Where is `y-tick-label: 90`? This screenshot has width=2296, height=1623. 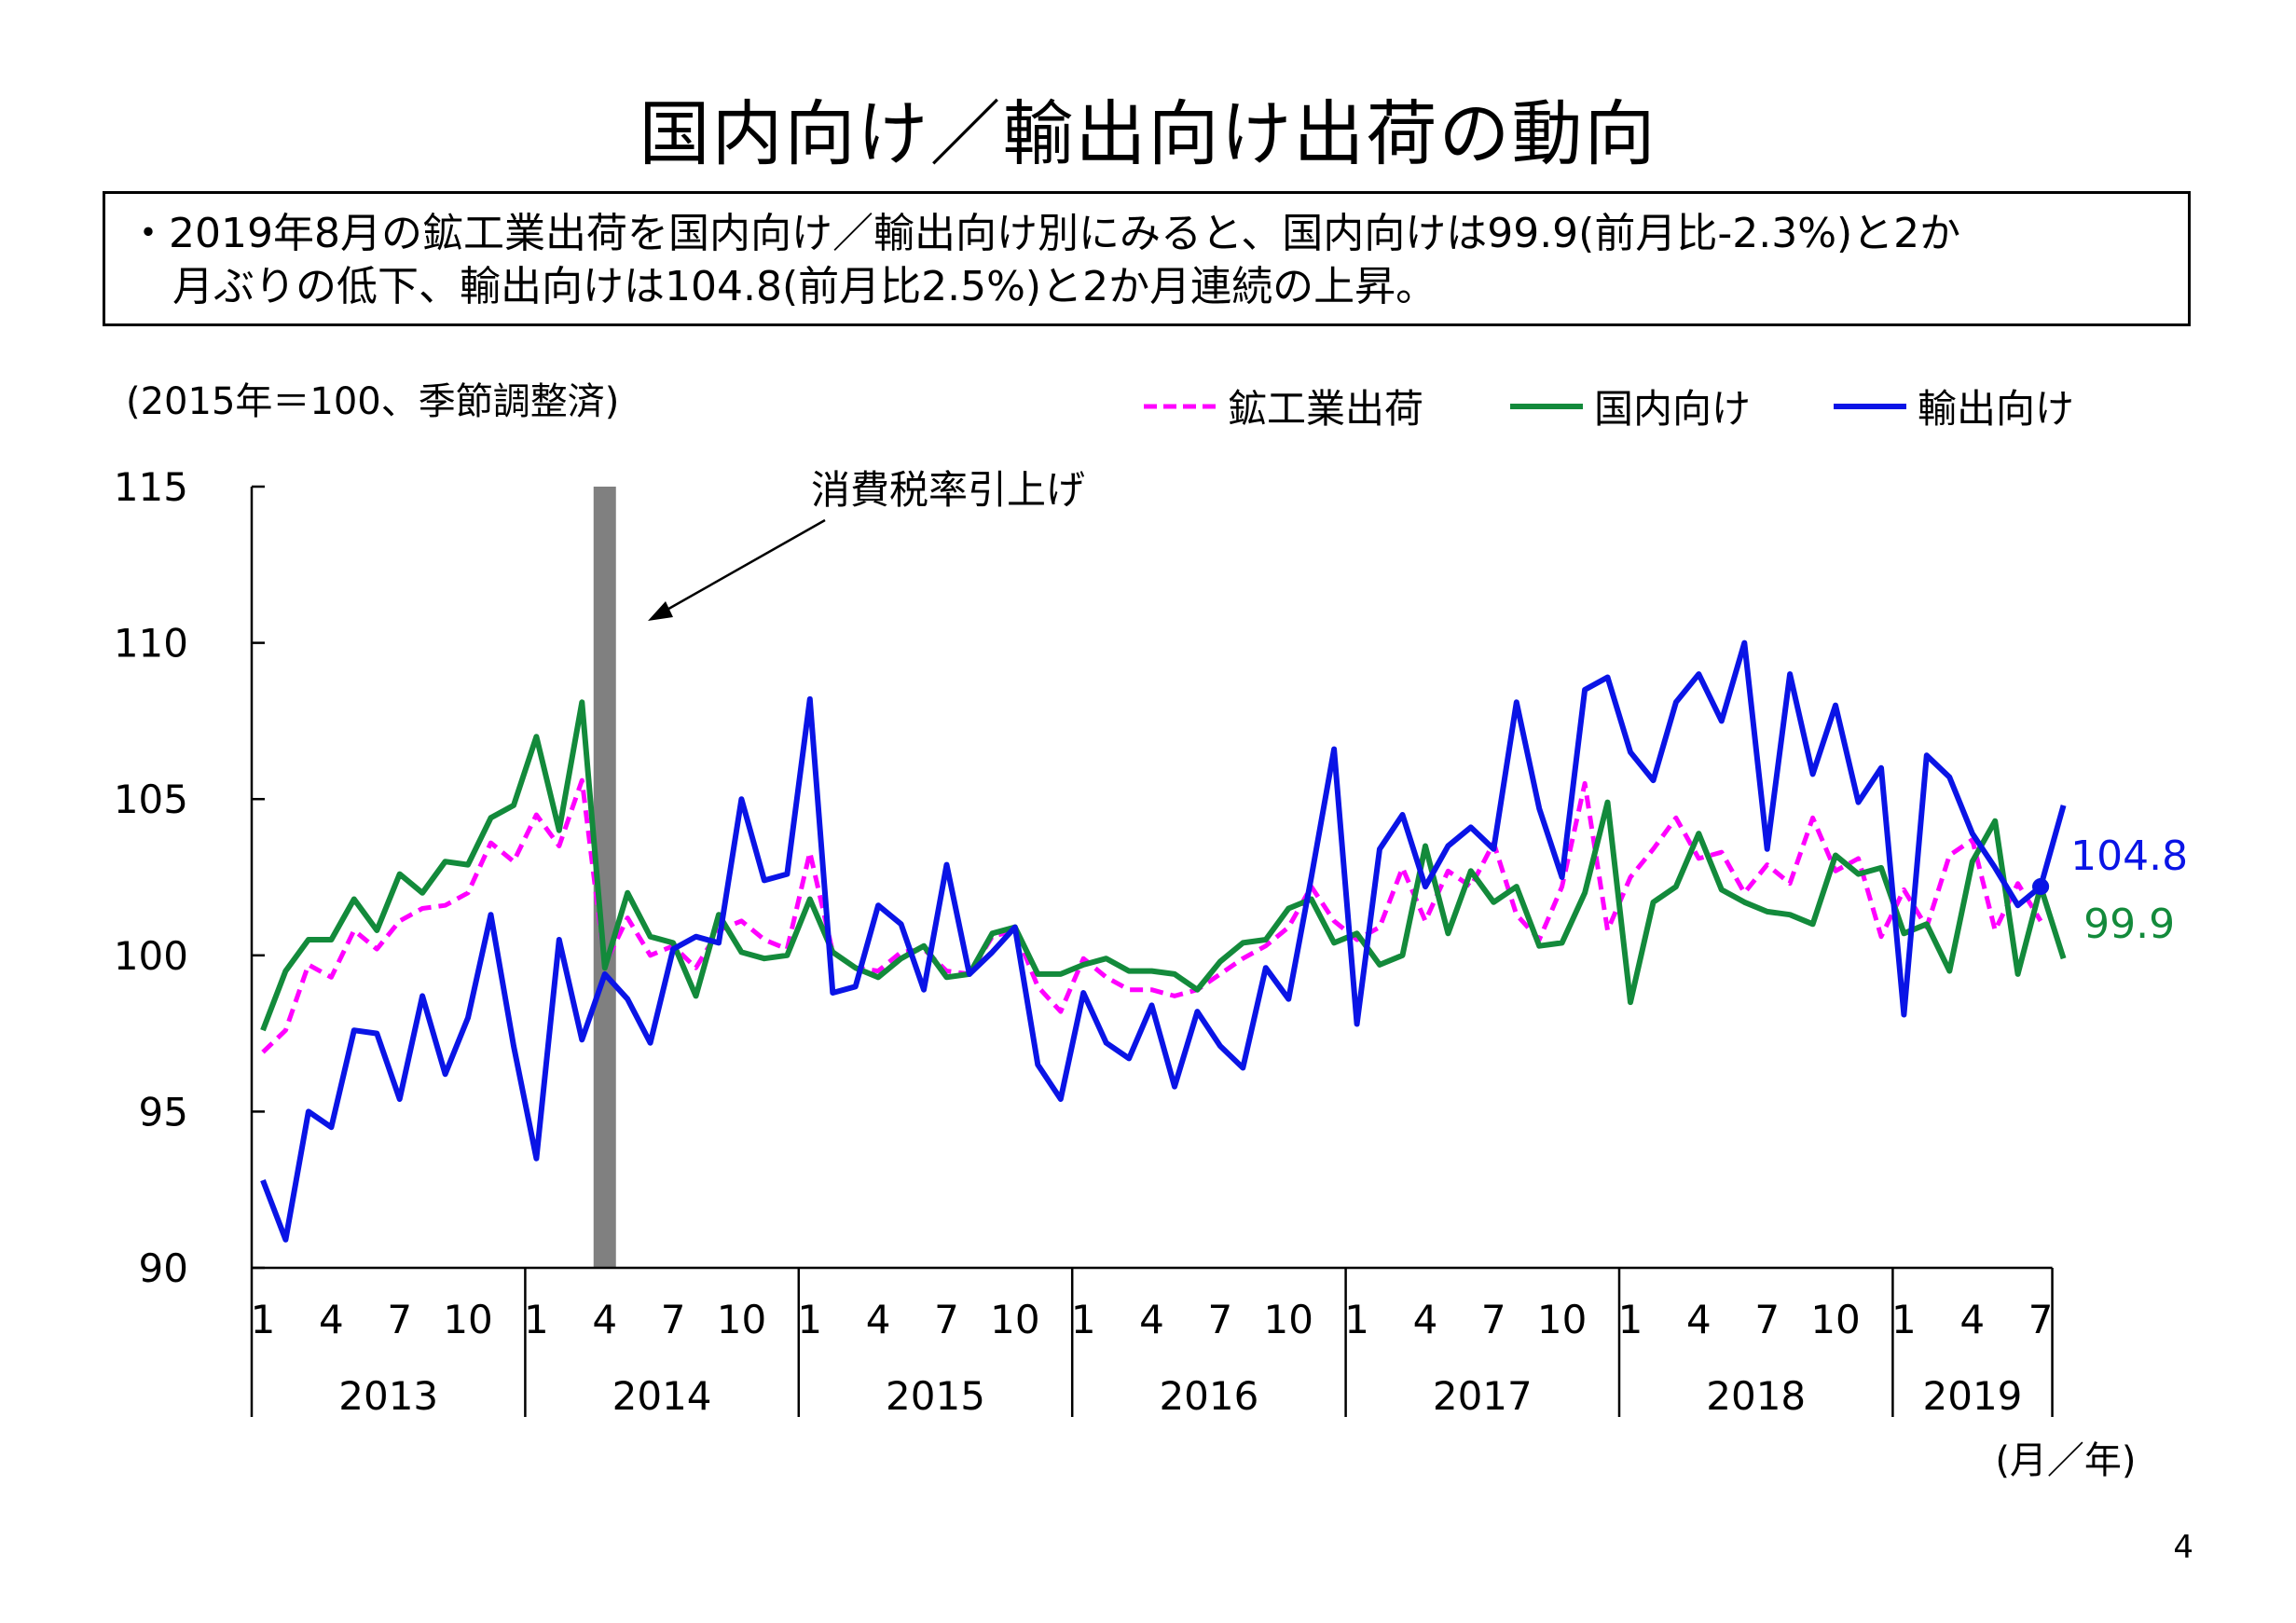
y-tick-label: 90 is located at coordinates (163, 1268).